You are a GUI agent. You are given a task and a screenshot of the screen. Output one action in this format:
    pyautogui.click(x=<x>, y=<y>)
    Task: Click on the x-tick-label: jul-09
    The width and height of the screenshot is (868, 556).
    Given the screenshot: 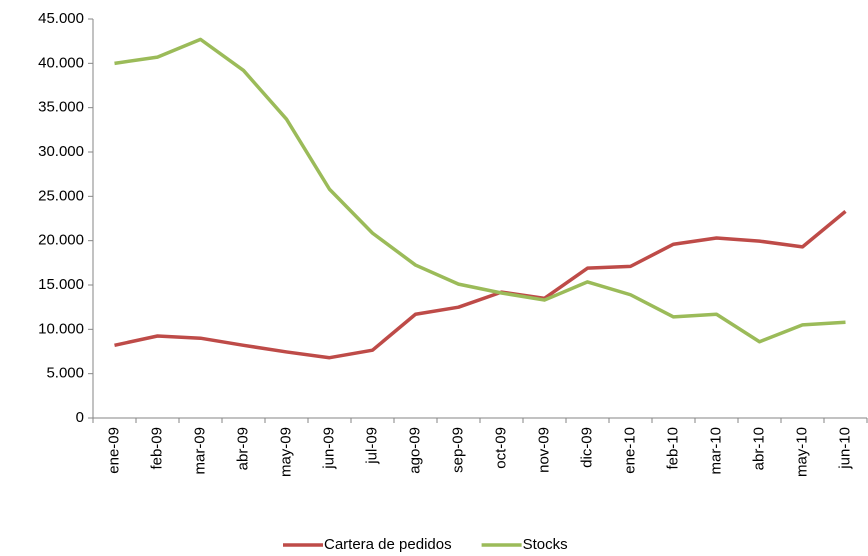 What is the action you would take?
    pyautogui.click(x=371, y=446)
    